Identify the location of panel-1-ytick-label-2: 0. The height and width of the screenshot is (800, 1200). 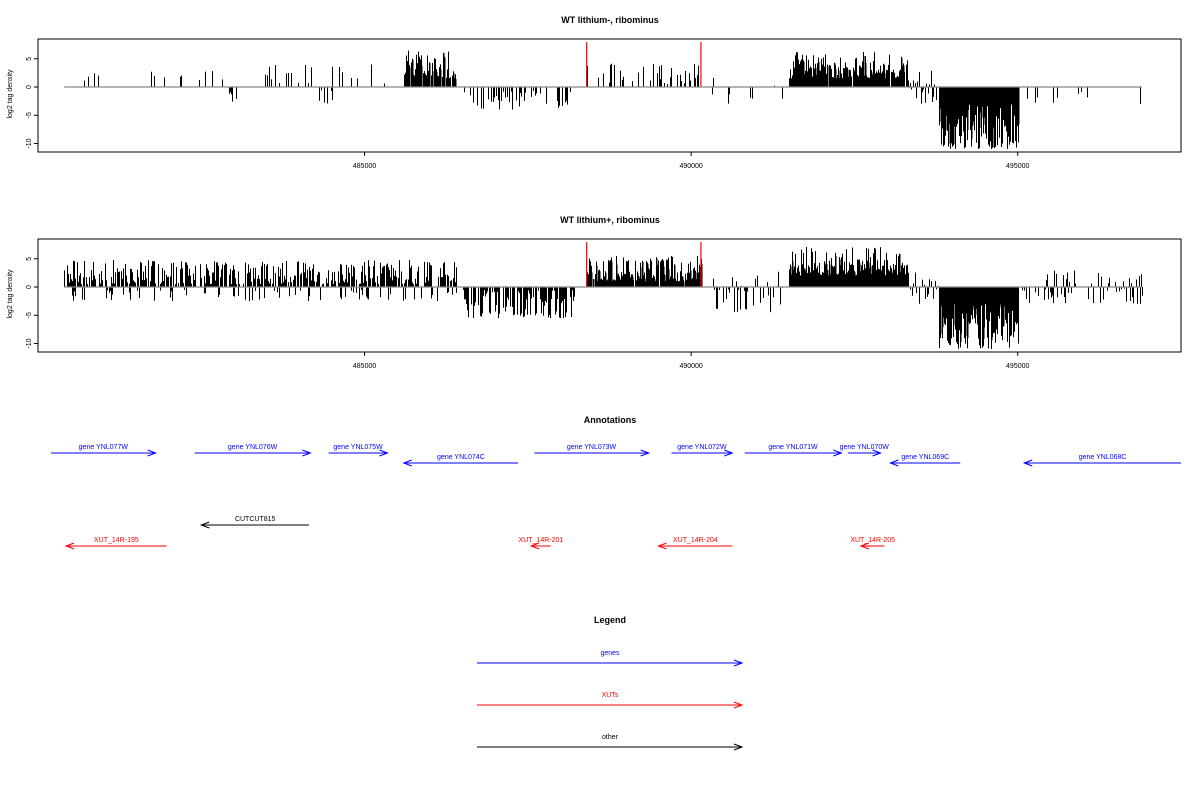
(29, 87).